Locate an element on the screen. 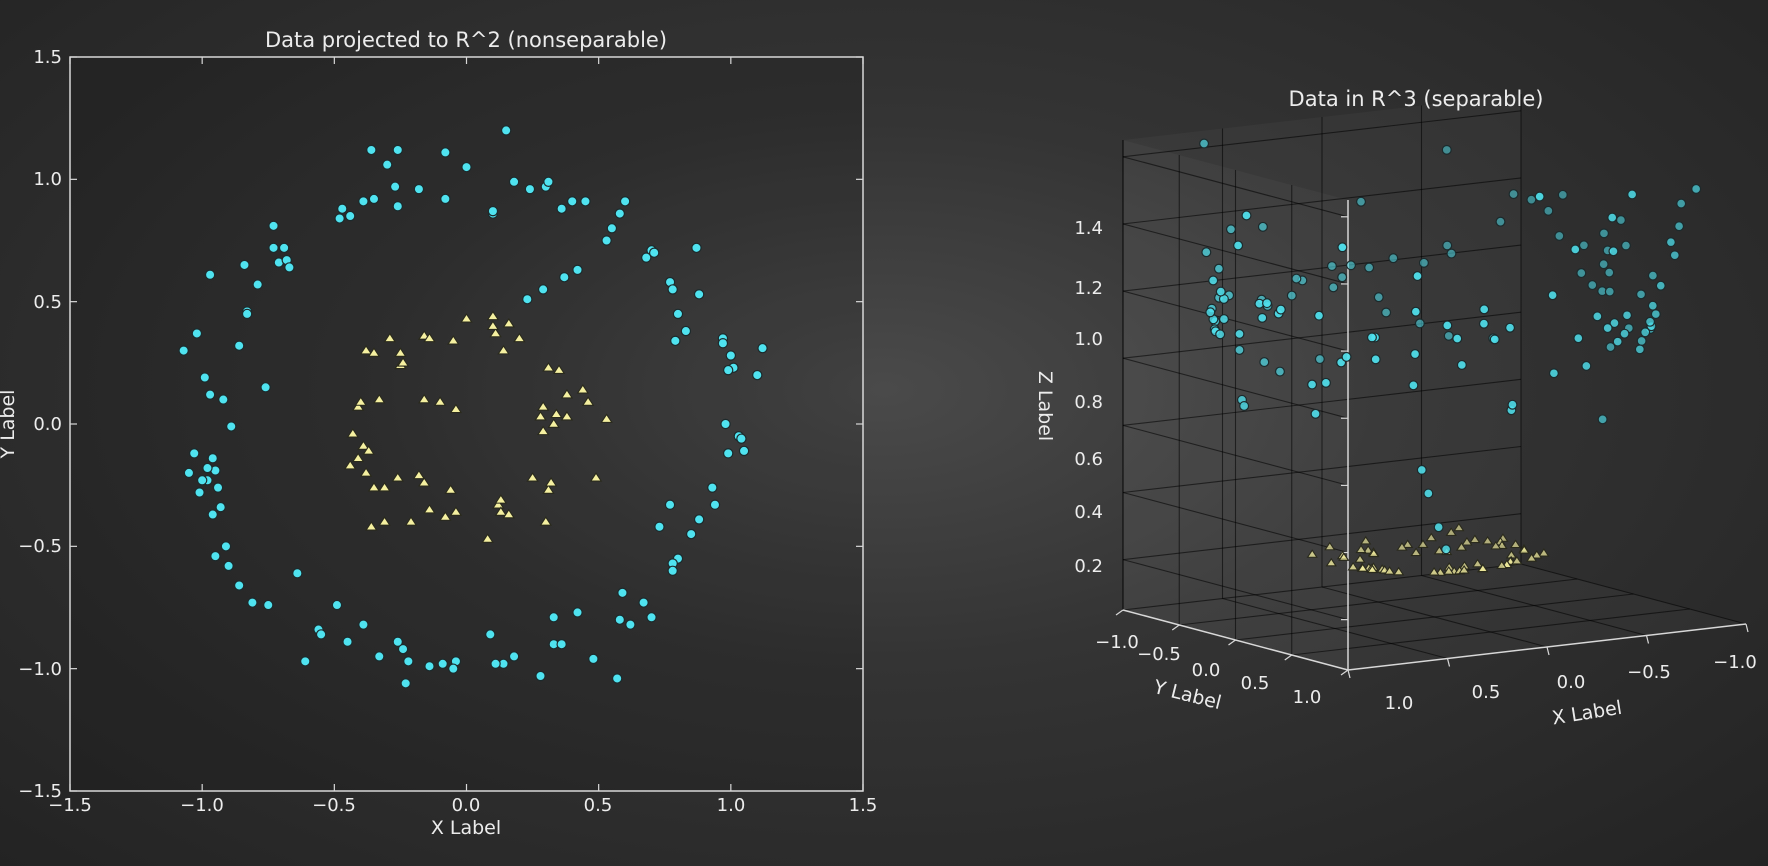 The image size is (1768, 866). z-tick-label: 1.4 is located at coordinates (1088, 228).